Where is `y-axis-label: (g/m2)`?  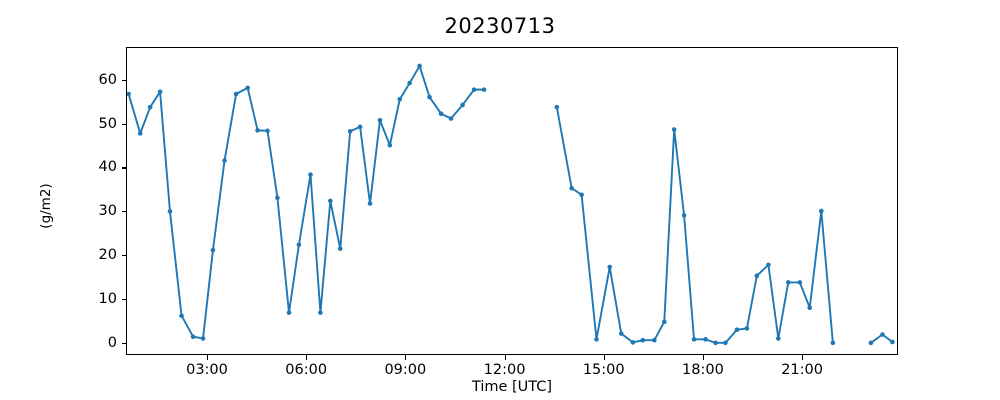
y-axis-label: (g/m2) is located at coordinates (46, 206).